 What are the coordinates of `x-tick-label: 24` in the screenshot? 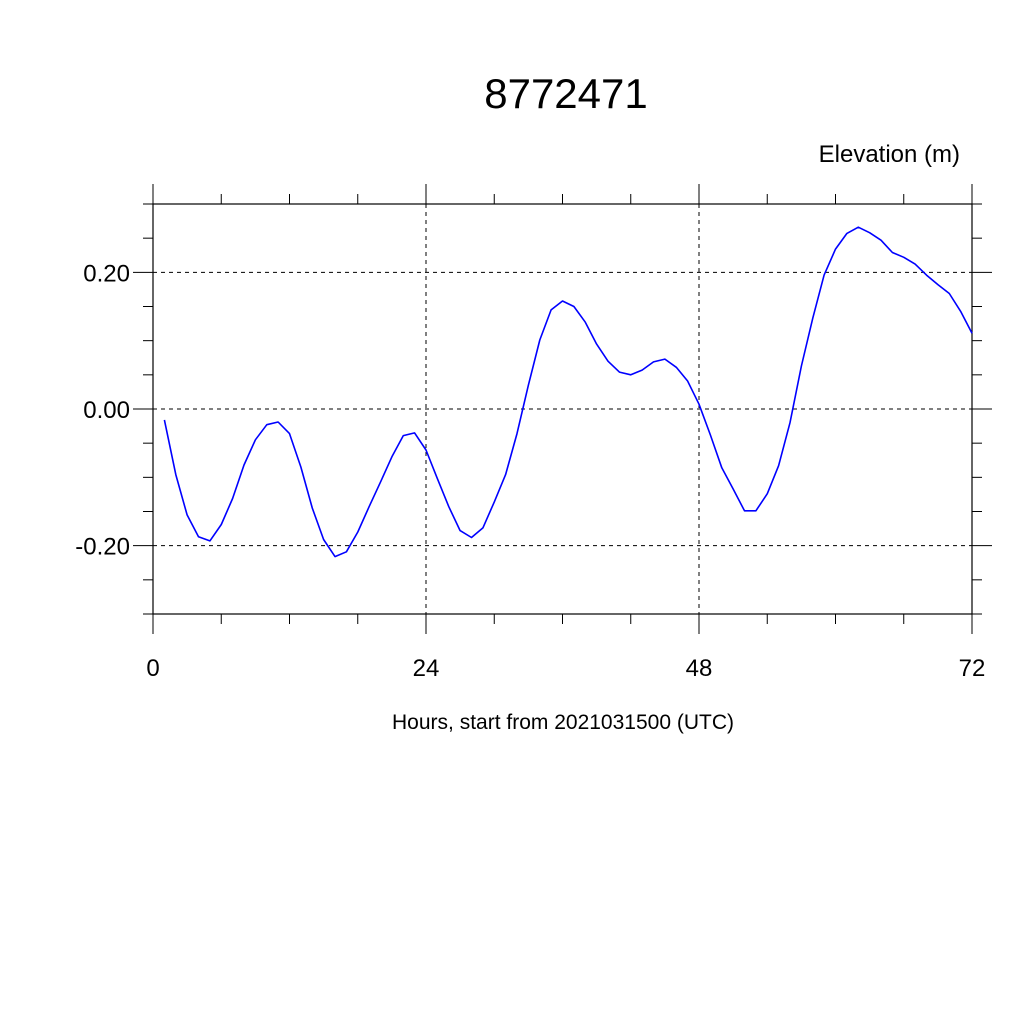 It's located at (426, 668).